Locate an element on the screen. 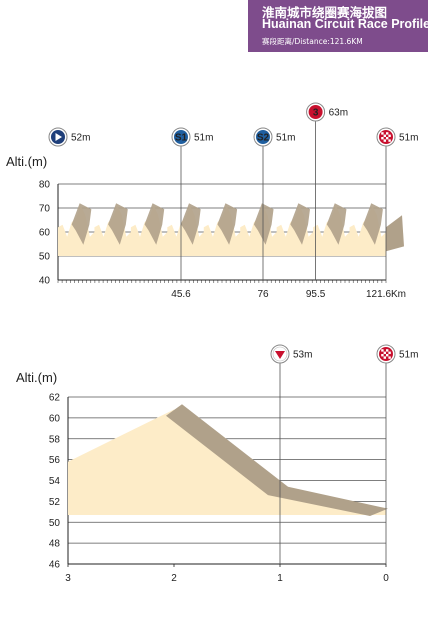  marker-icon-text: 3 is located at coordinates (316, 113).